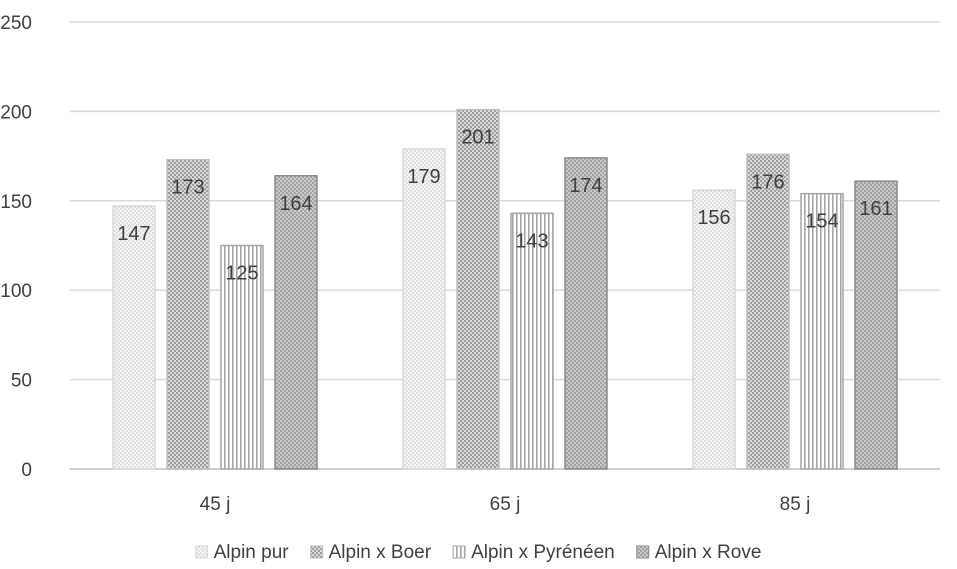  Describe the element at coordinates (133, 234) in the screenshot. I see `data-label: 147` at that location.